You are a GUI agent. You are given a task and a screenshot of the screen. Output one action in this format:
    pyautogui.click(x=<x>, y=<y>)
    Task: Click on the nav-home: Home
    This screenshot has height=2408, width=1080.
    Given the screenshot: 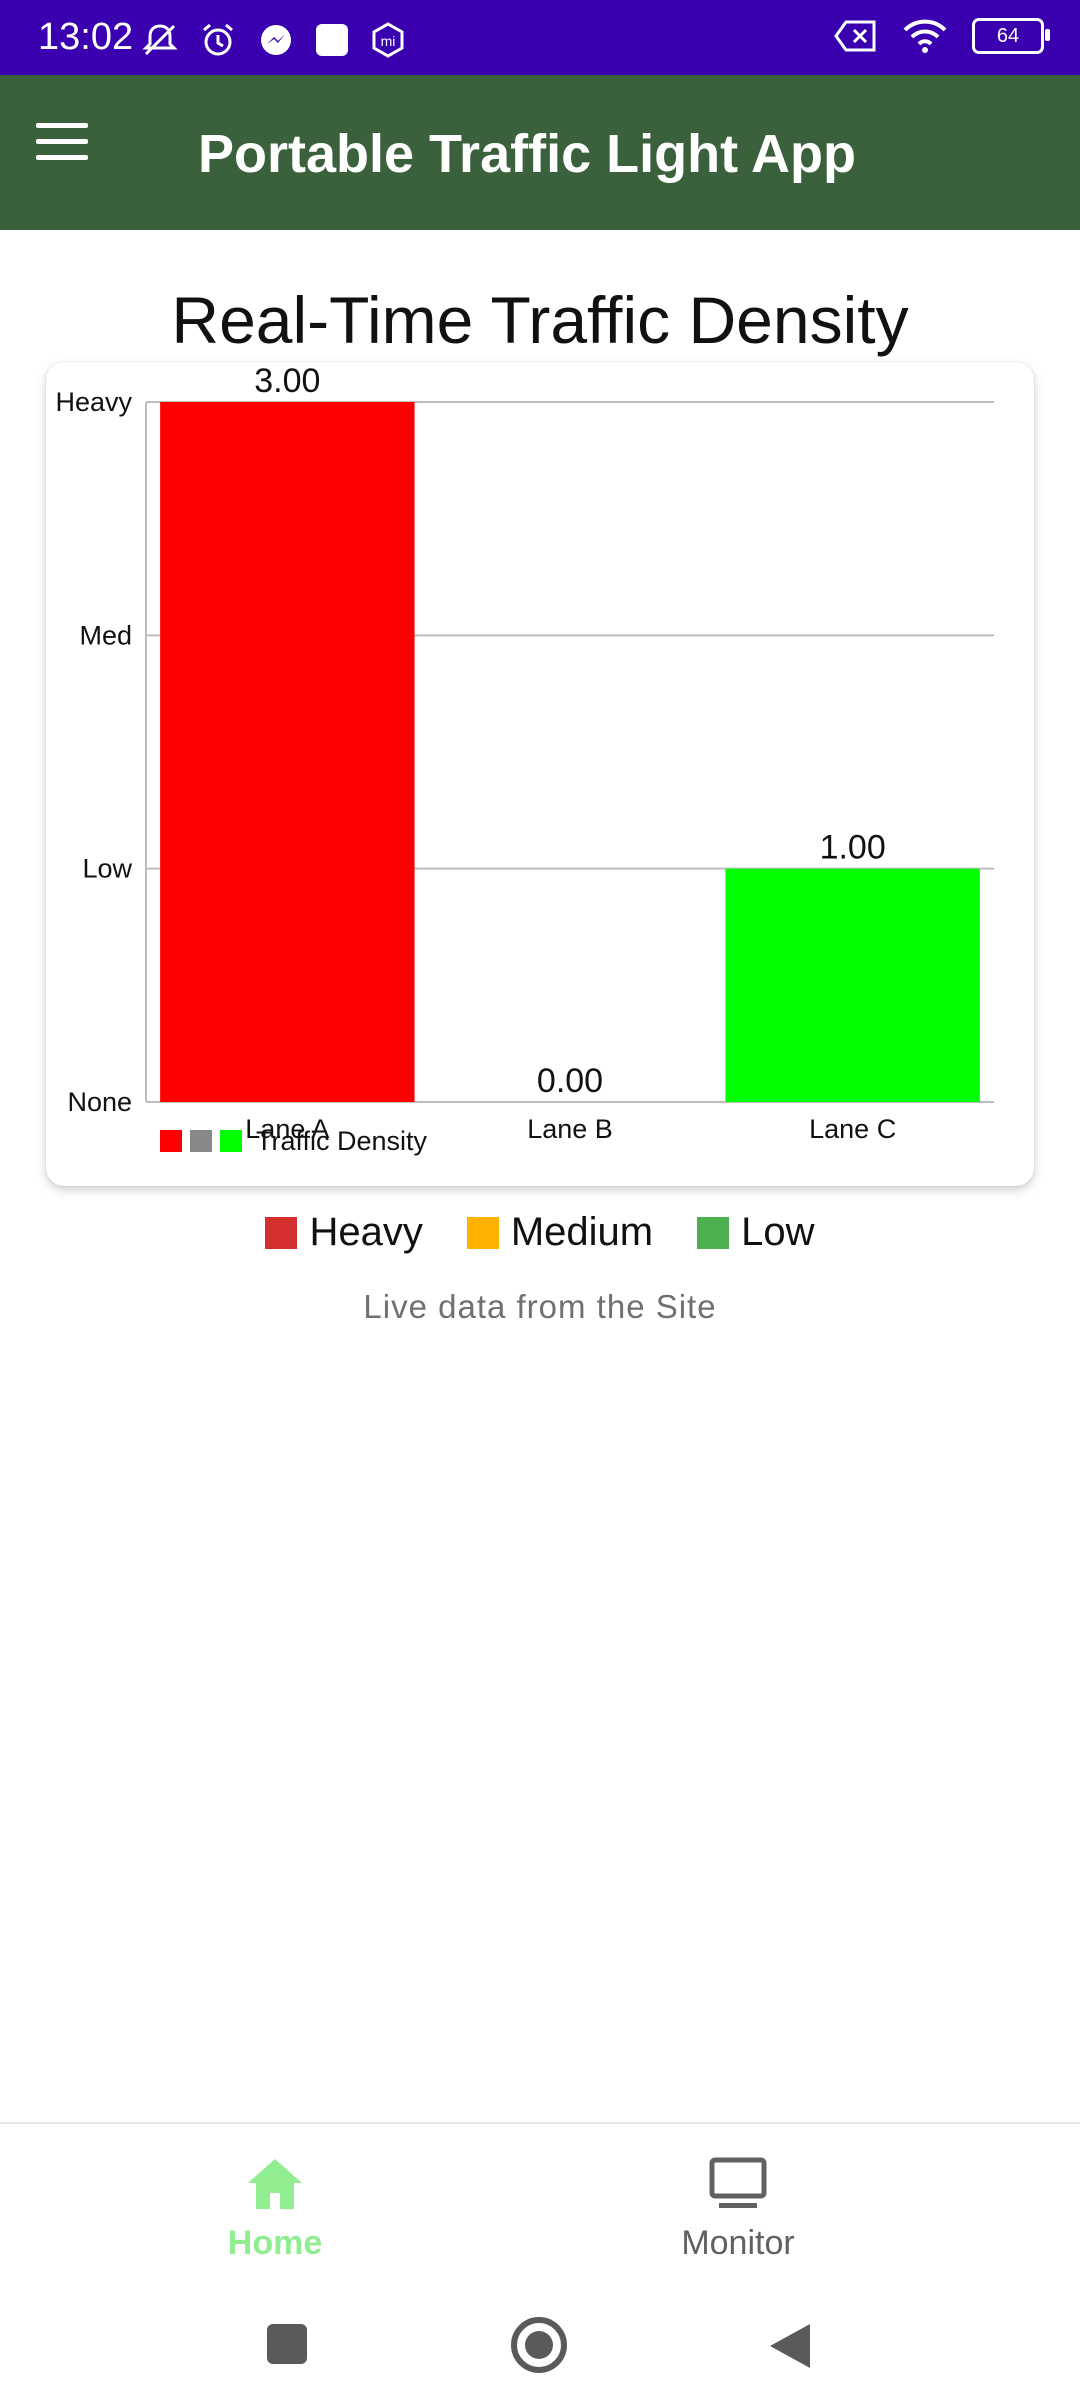 What is the action you would take?
    pyautogui.click(x=275, y=2208)
    